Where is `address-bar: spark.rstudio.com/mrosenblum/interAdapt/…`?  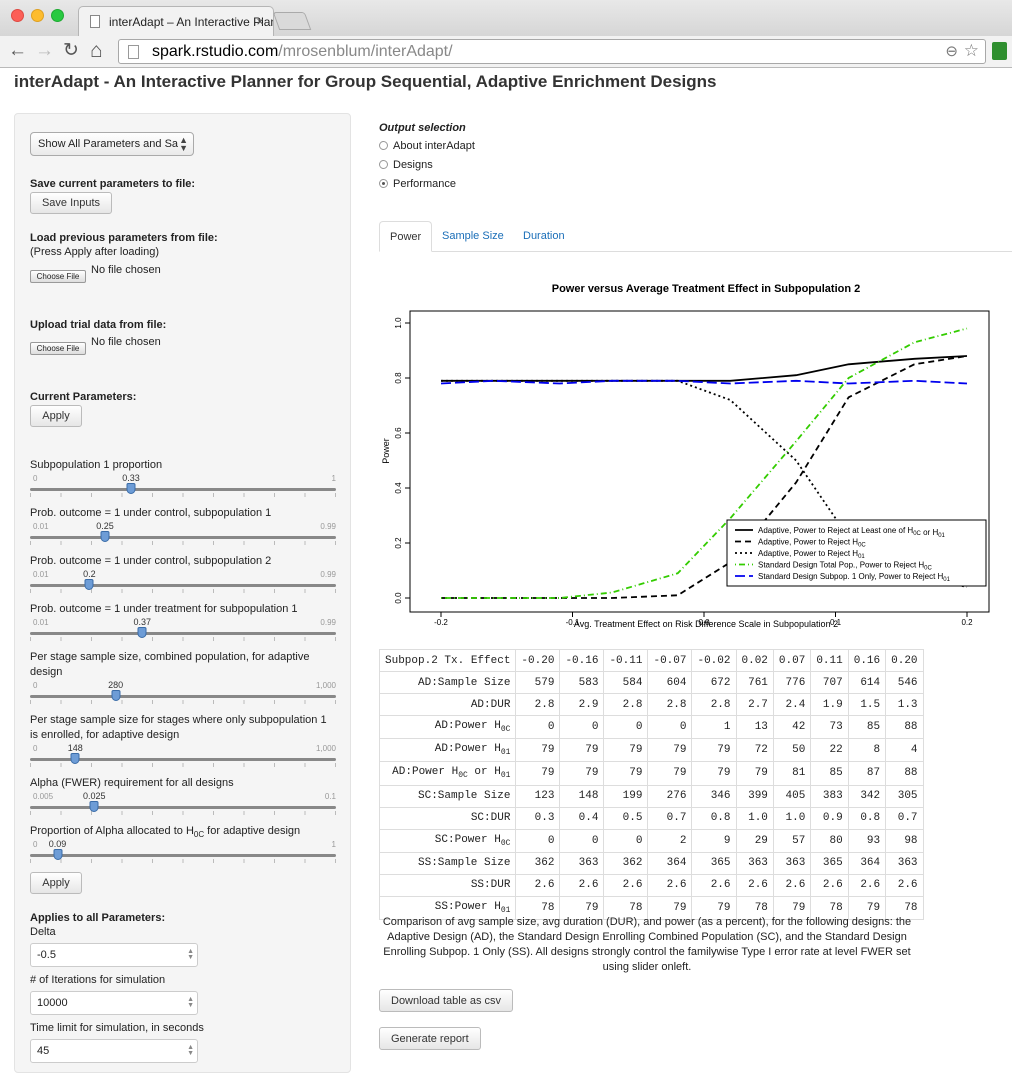 address-bar: spark.rstudio.com/mrosenblum/interAdapt/… is located at coordinates (552, 51).